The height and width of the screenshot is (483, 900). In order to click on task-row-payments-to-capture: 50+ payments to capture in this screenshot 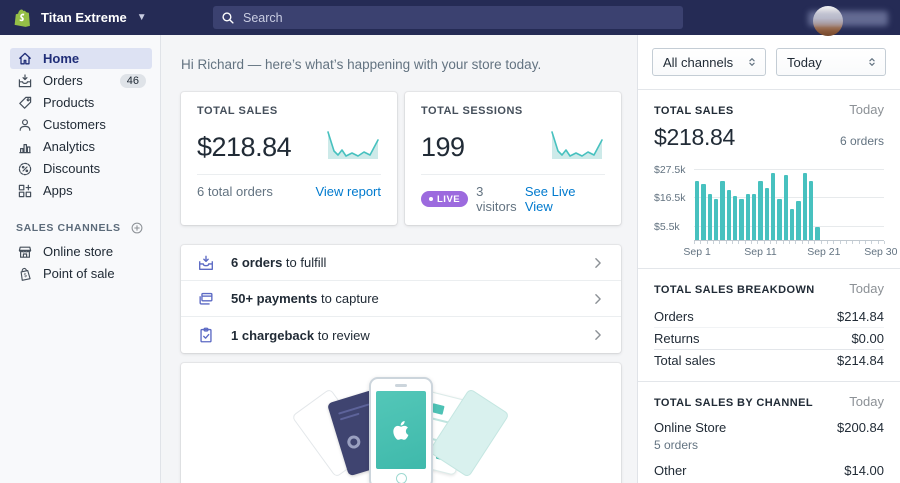, I will do `click(401, 299)`.